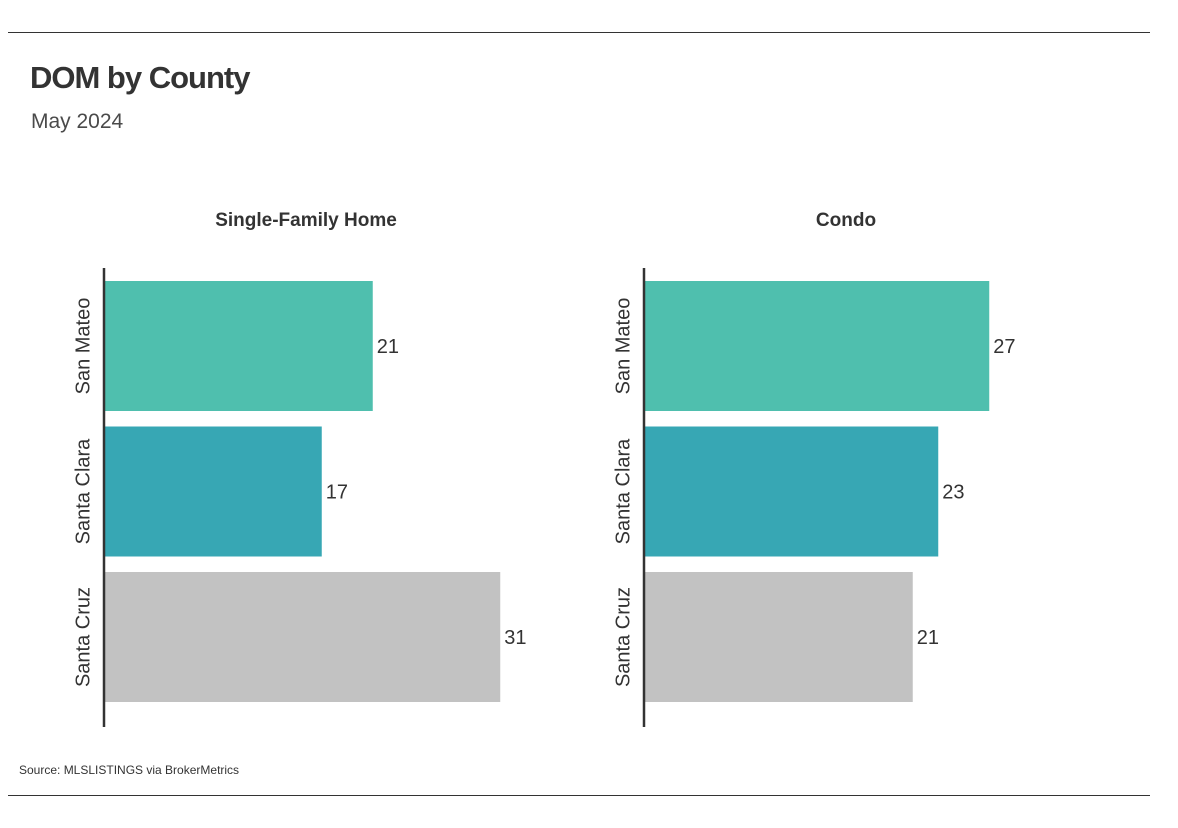 This screenshot has height=828, width=1178. What do you see at coordinates (579, 795) in the screenshot?
I see `bottom-rule` at bounding box center [579, 795].